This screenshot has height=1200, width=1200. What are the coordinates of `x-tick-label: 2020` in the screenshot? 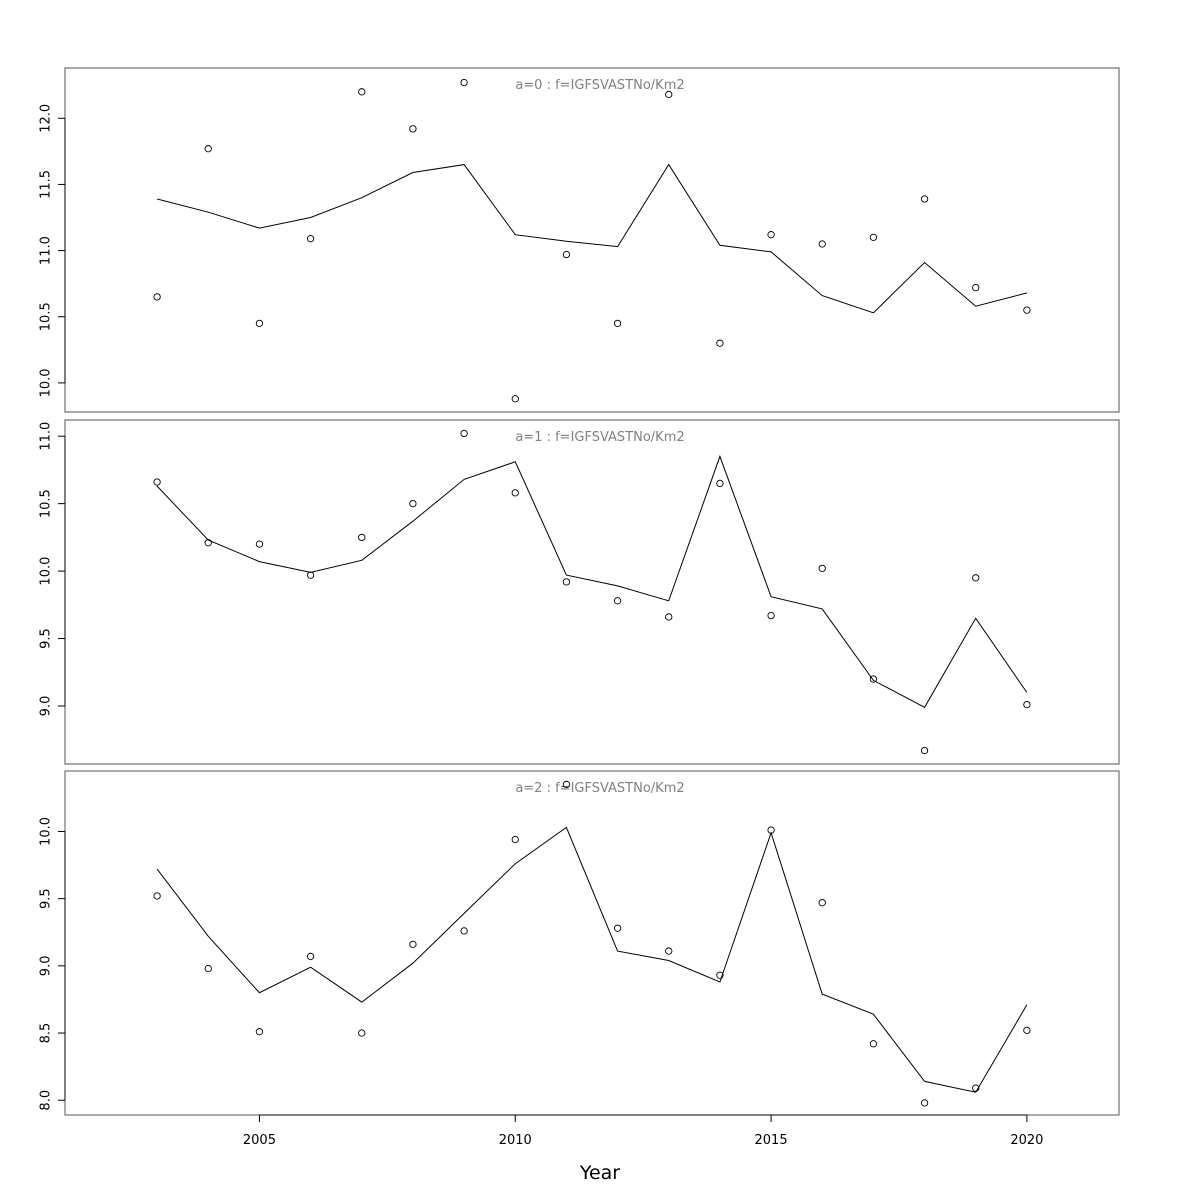 It's located at (1026, 1140).